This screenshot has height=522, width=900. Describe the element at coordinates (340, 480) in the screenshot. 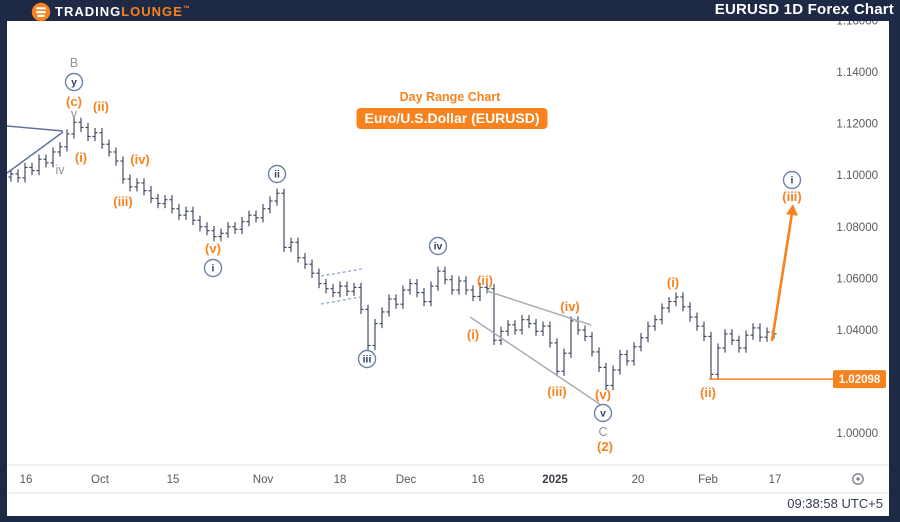

I see `time-axis-label: 18` at that location.